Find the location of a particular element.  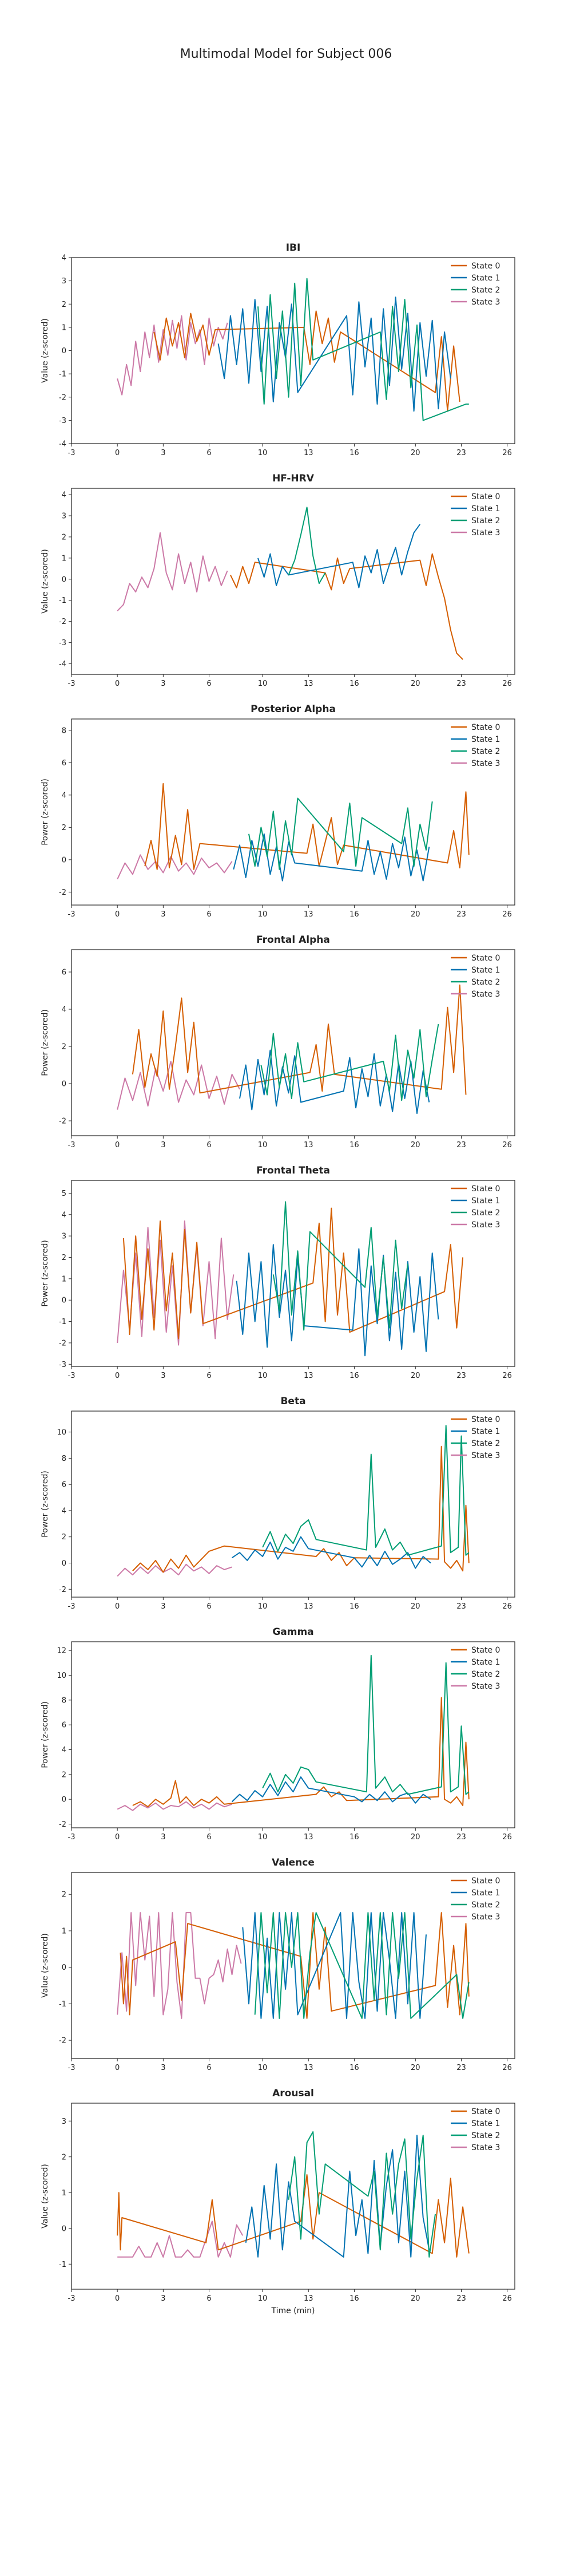

chart-title: Gamma is located at coordinates (292, 1632).